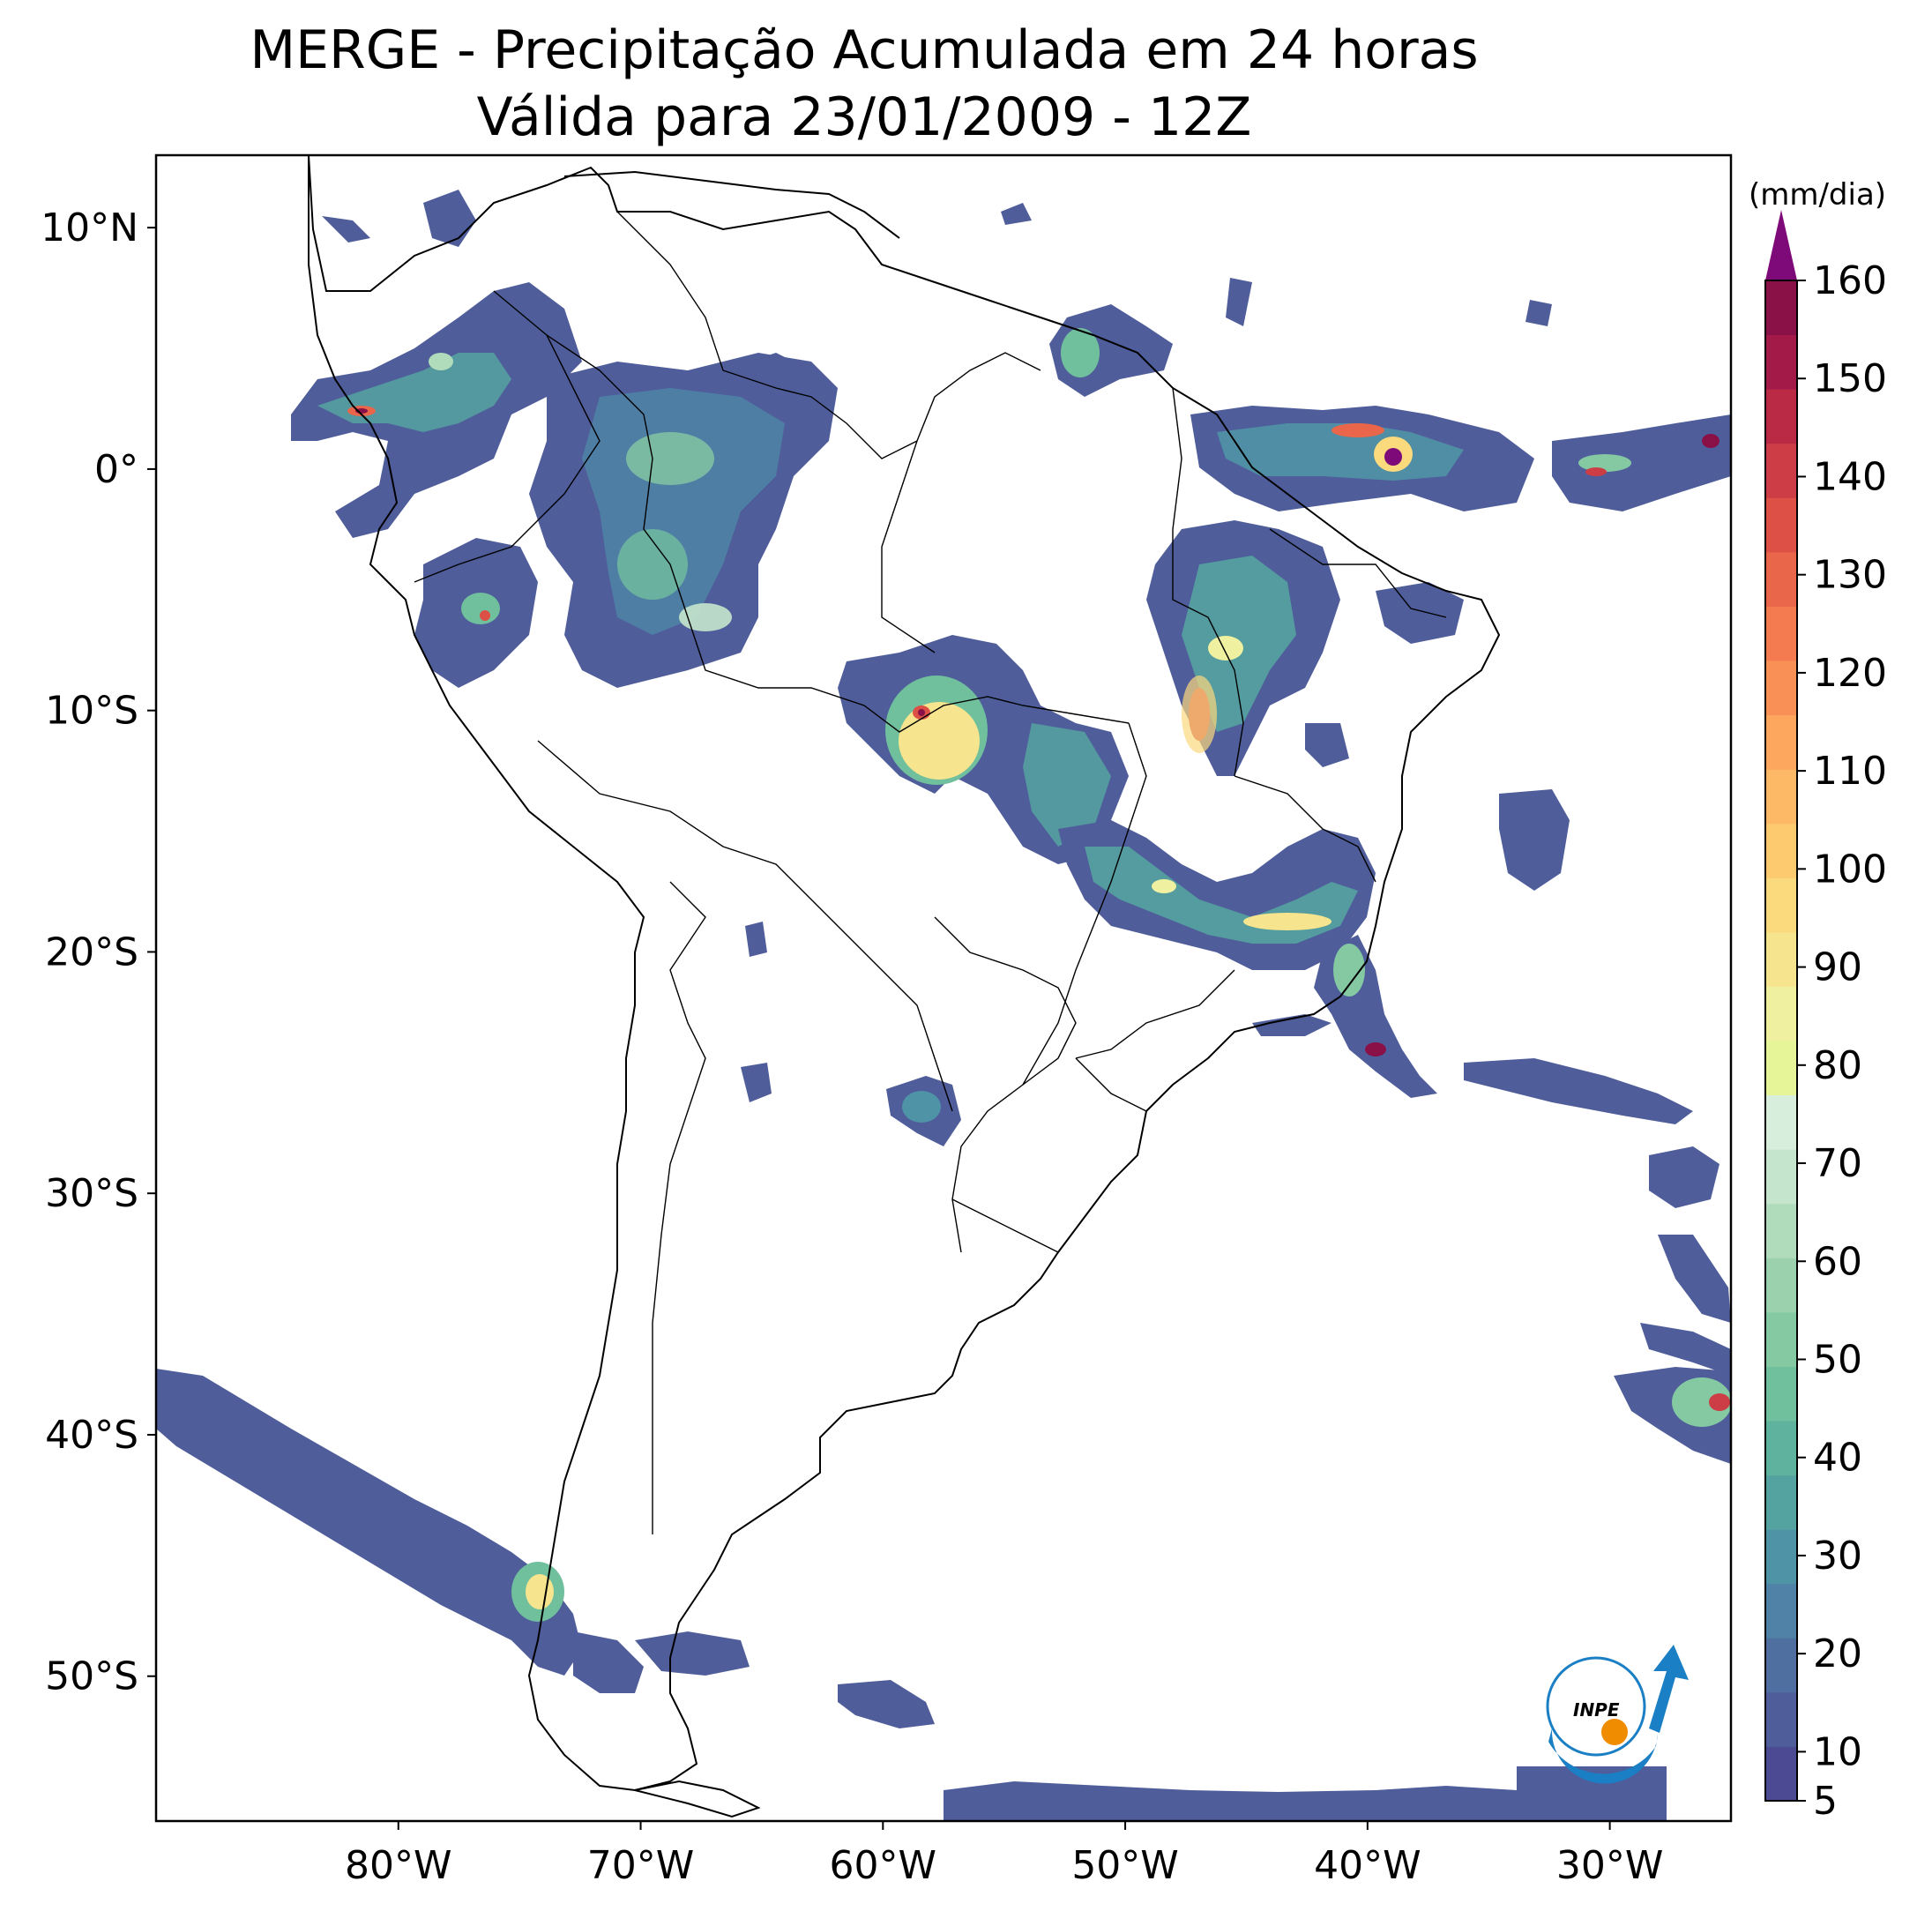  What do you see at coordinates (1850, 772) in the screenshot?
I see `colorbar-tick-label: 110` at bounding box center [1850, 772].